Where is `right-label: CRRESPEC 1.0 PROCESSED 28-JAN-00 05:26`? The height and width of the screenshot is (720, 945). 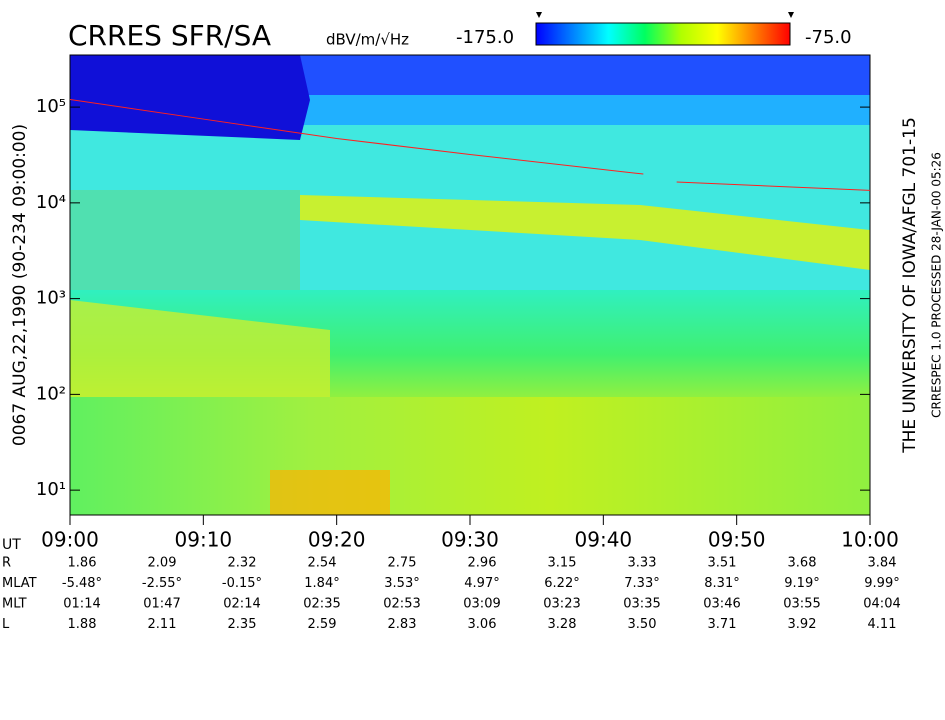
right-label: CRRESPEC 1.0 PROCESSED 28-JAN-00 05:26 is located at coordinates (937, 285).